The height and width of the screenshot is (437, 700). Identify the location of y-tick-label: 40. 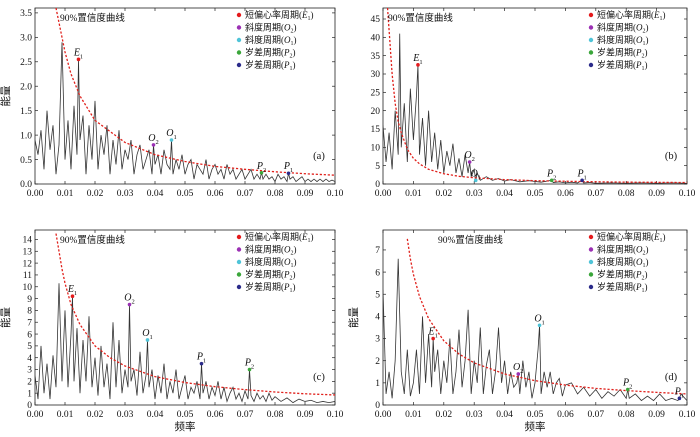
(376, 39).